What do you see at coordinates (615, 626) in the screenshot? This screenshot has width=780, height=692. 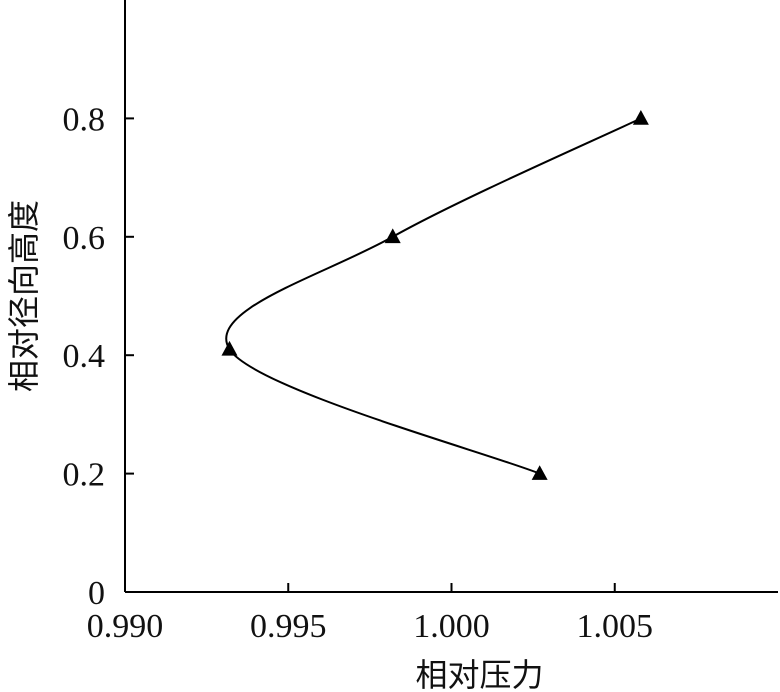 I see `x-tick-label: 1.005` at bounding box center [615, 626].